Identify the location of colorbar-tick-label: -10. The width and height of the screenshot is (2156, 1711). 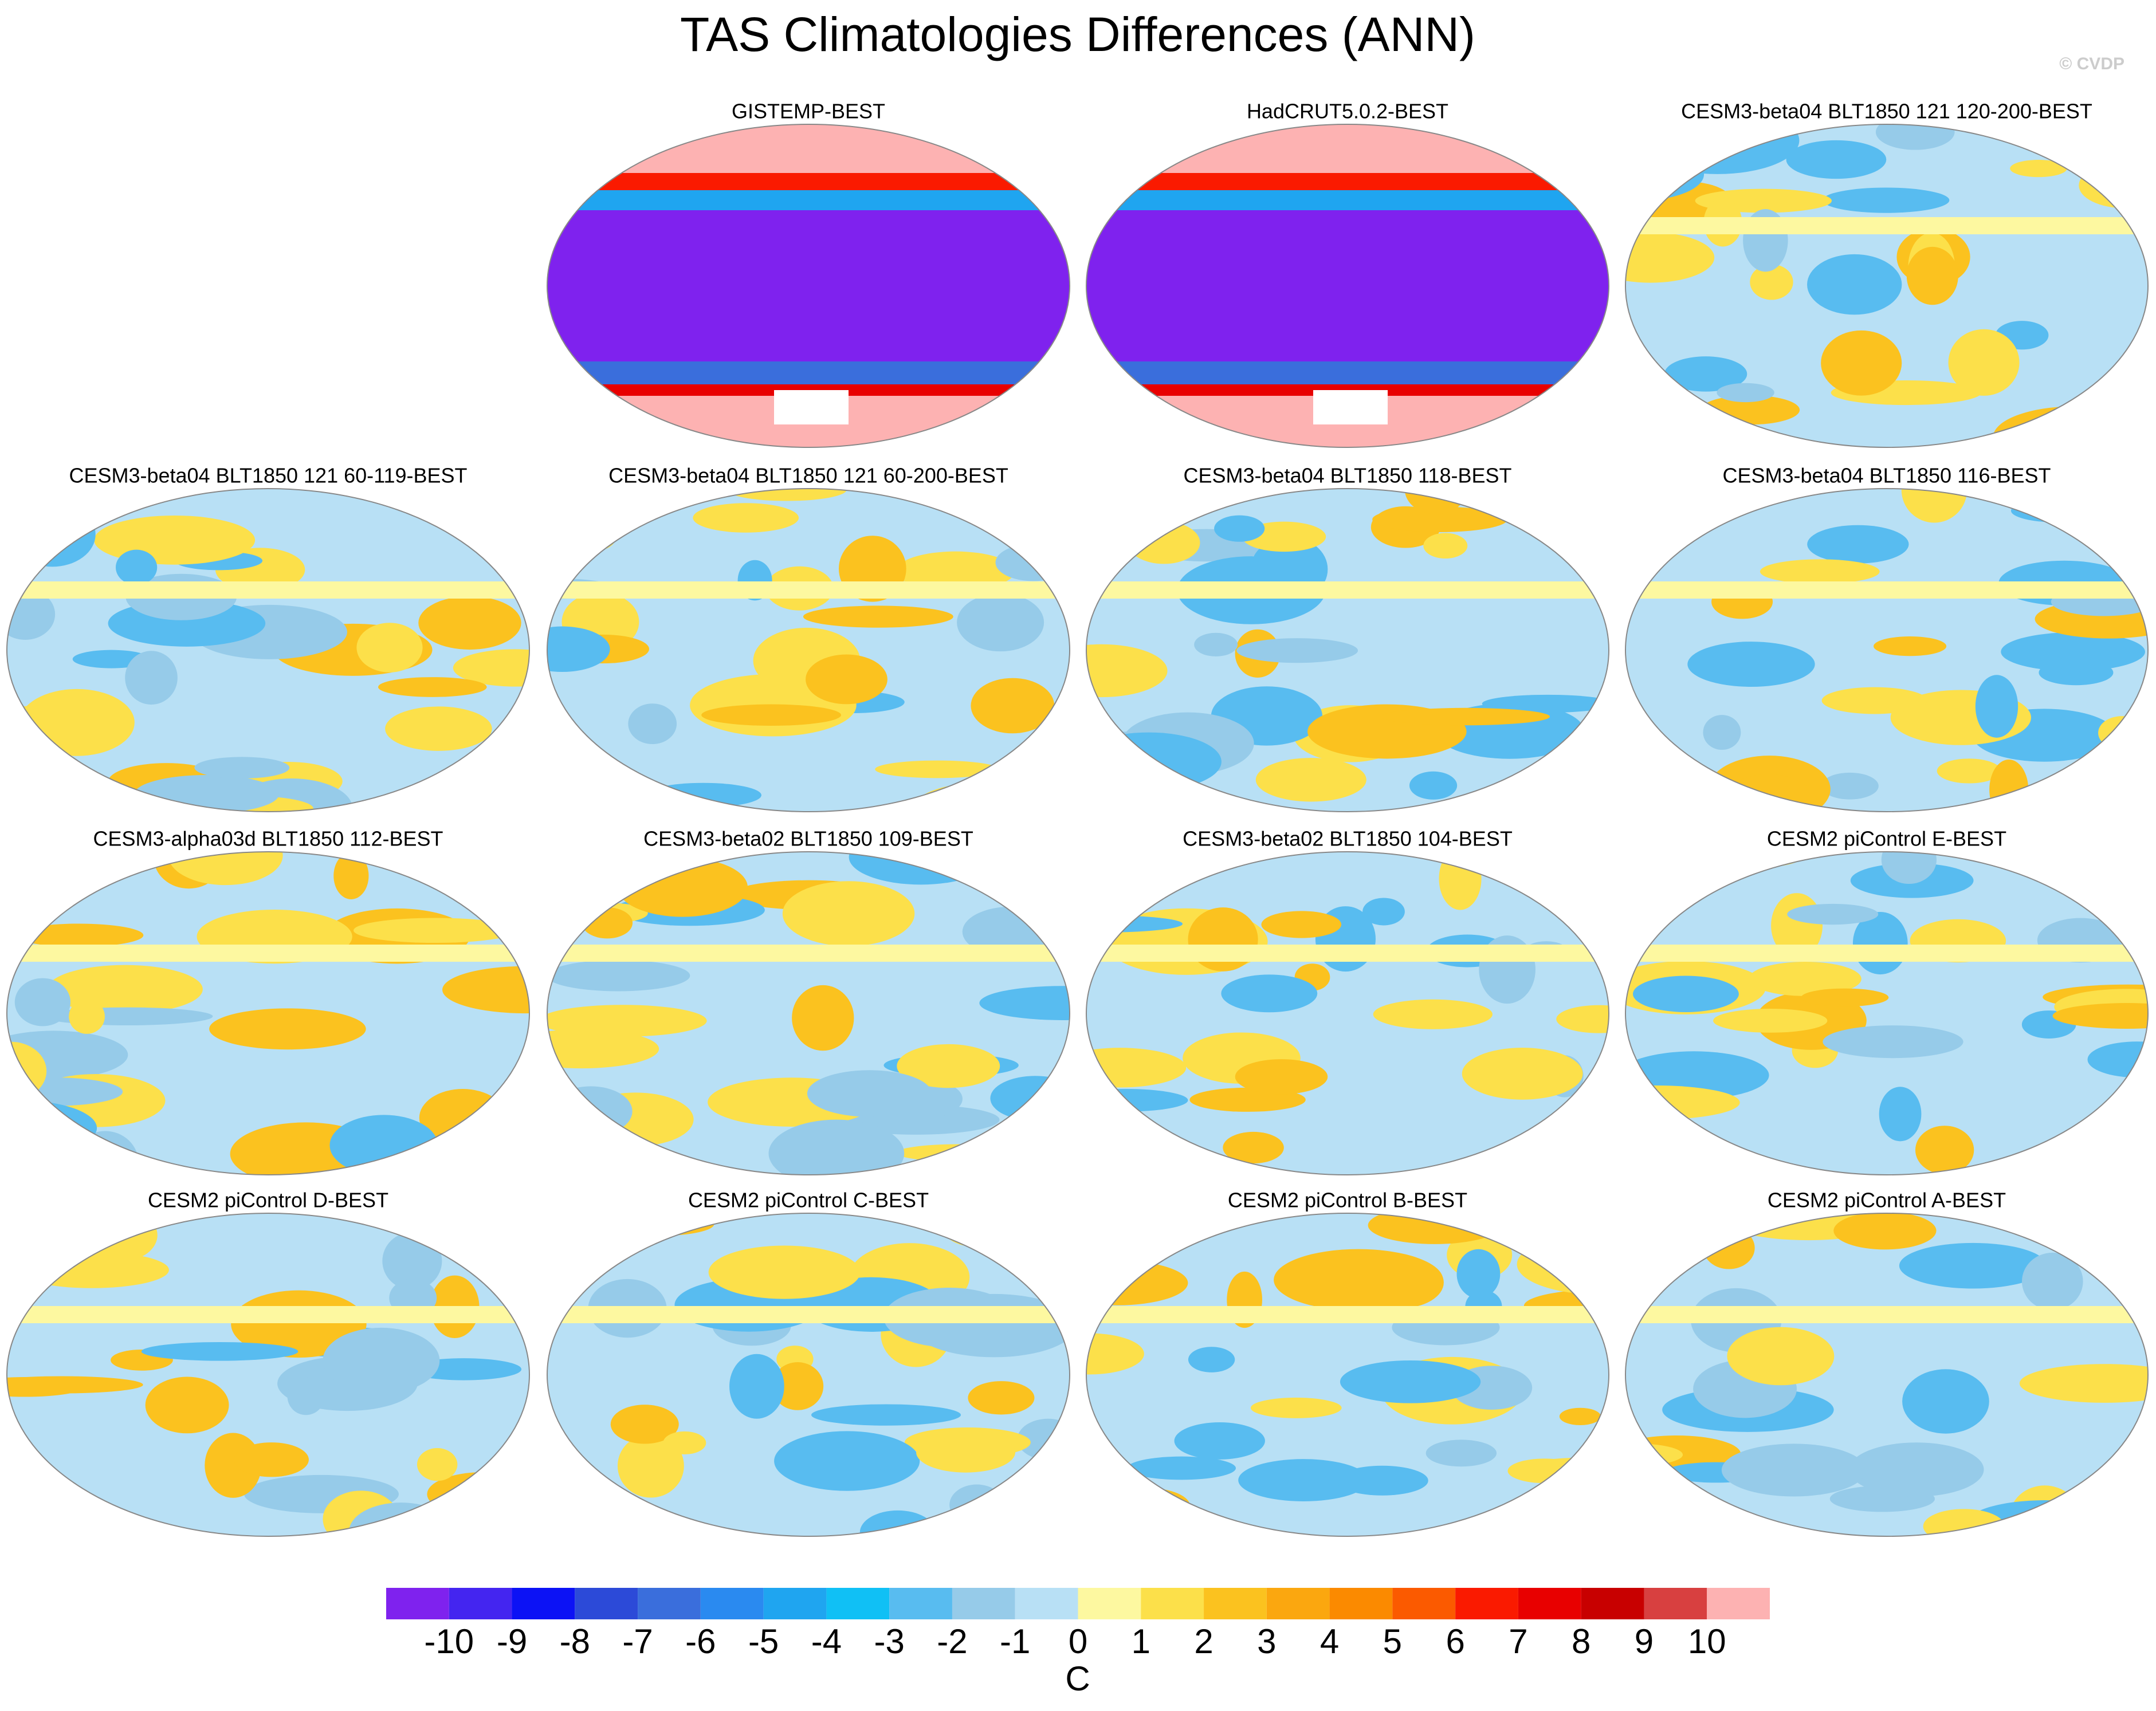
(449, 1641).